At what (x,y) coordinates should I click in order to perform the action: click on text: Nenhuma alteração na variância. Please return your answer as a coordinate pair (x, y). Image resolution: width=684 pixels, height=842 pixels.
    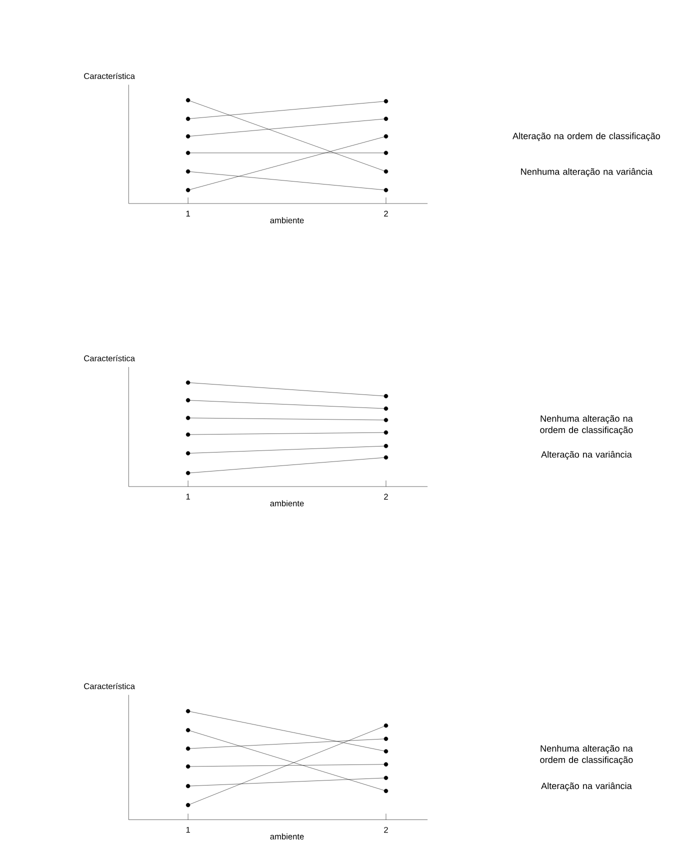
    Looking at the image, I should click on (587, 172).